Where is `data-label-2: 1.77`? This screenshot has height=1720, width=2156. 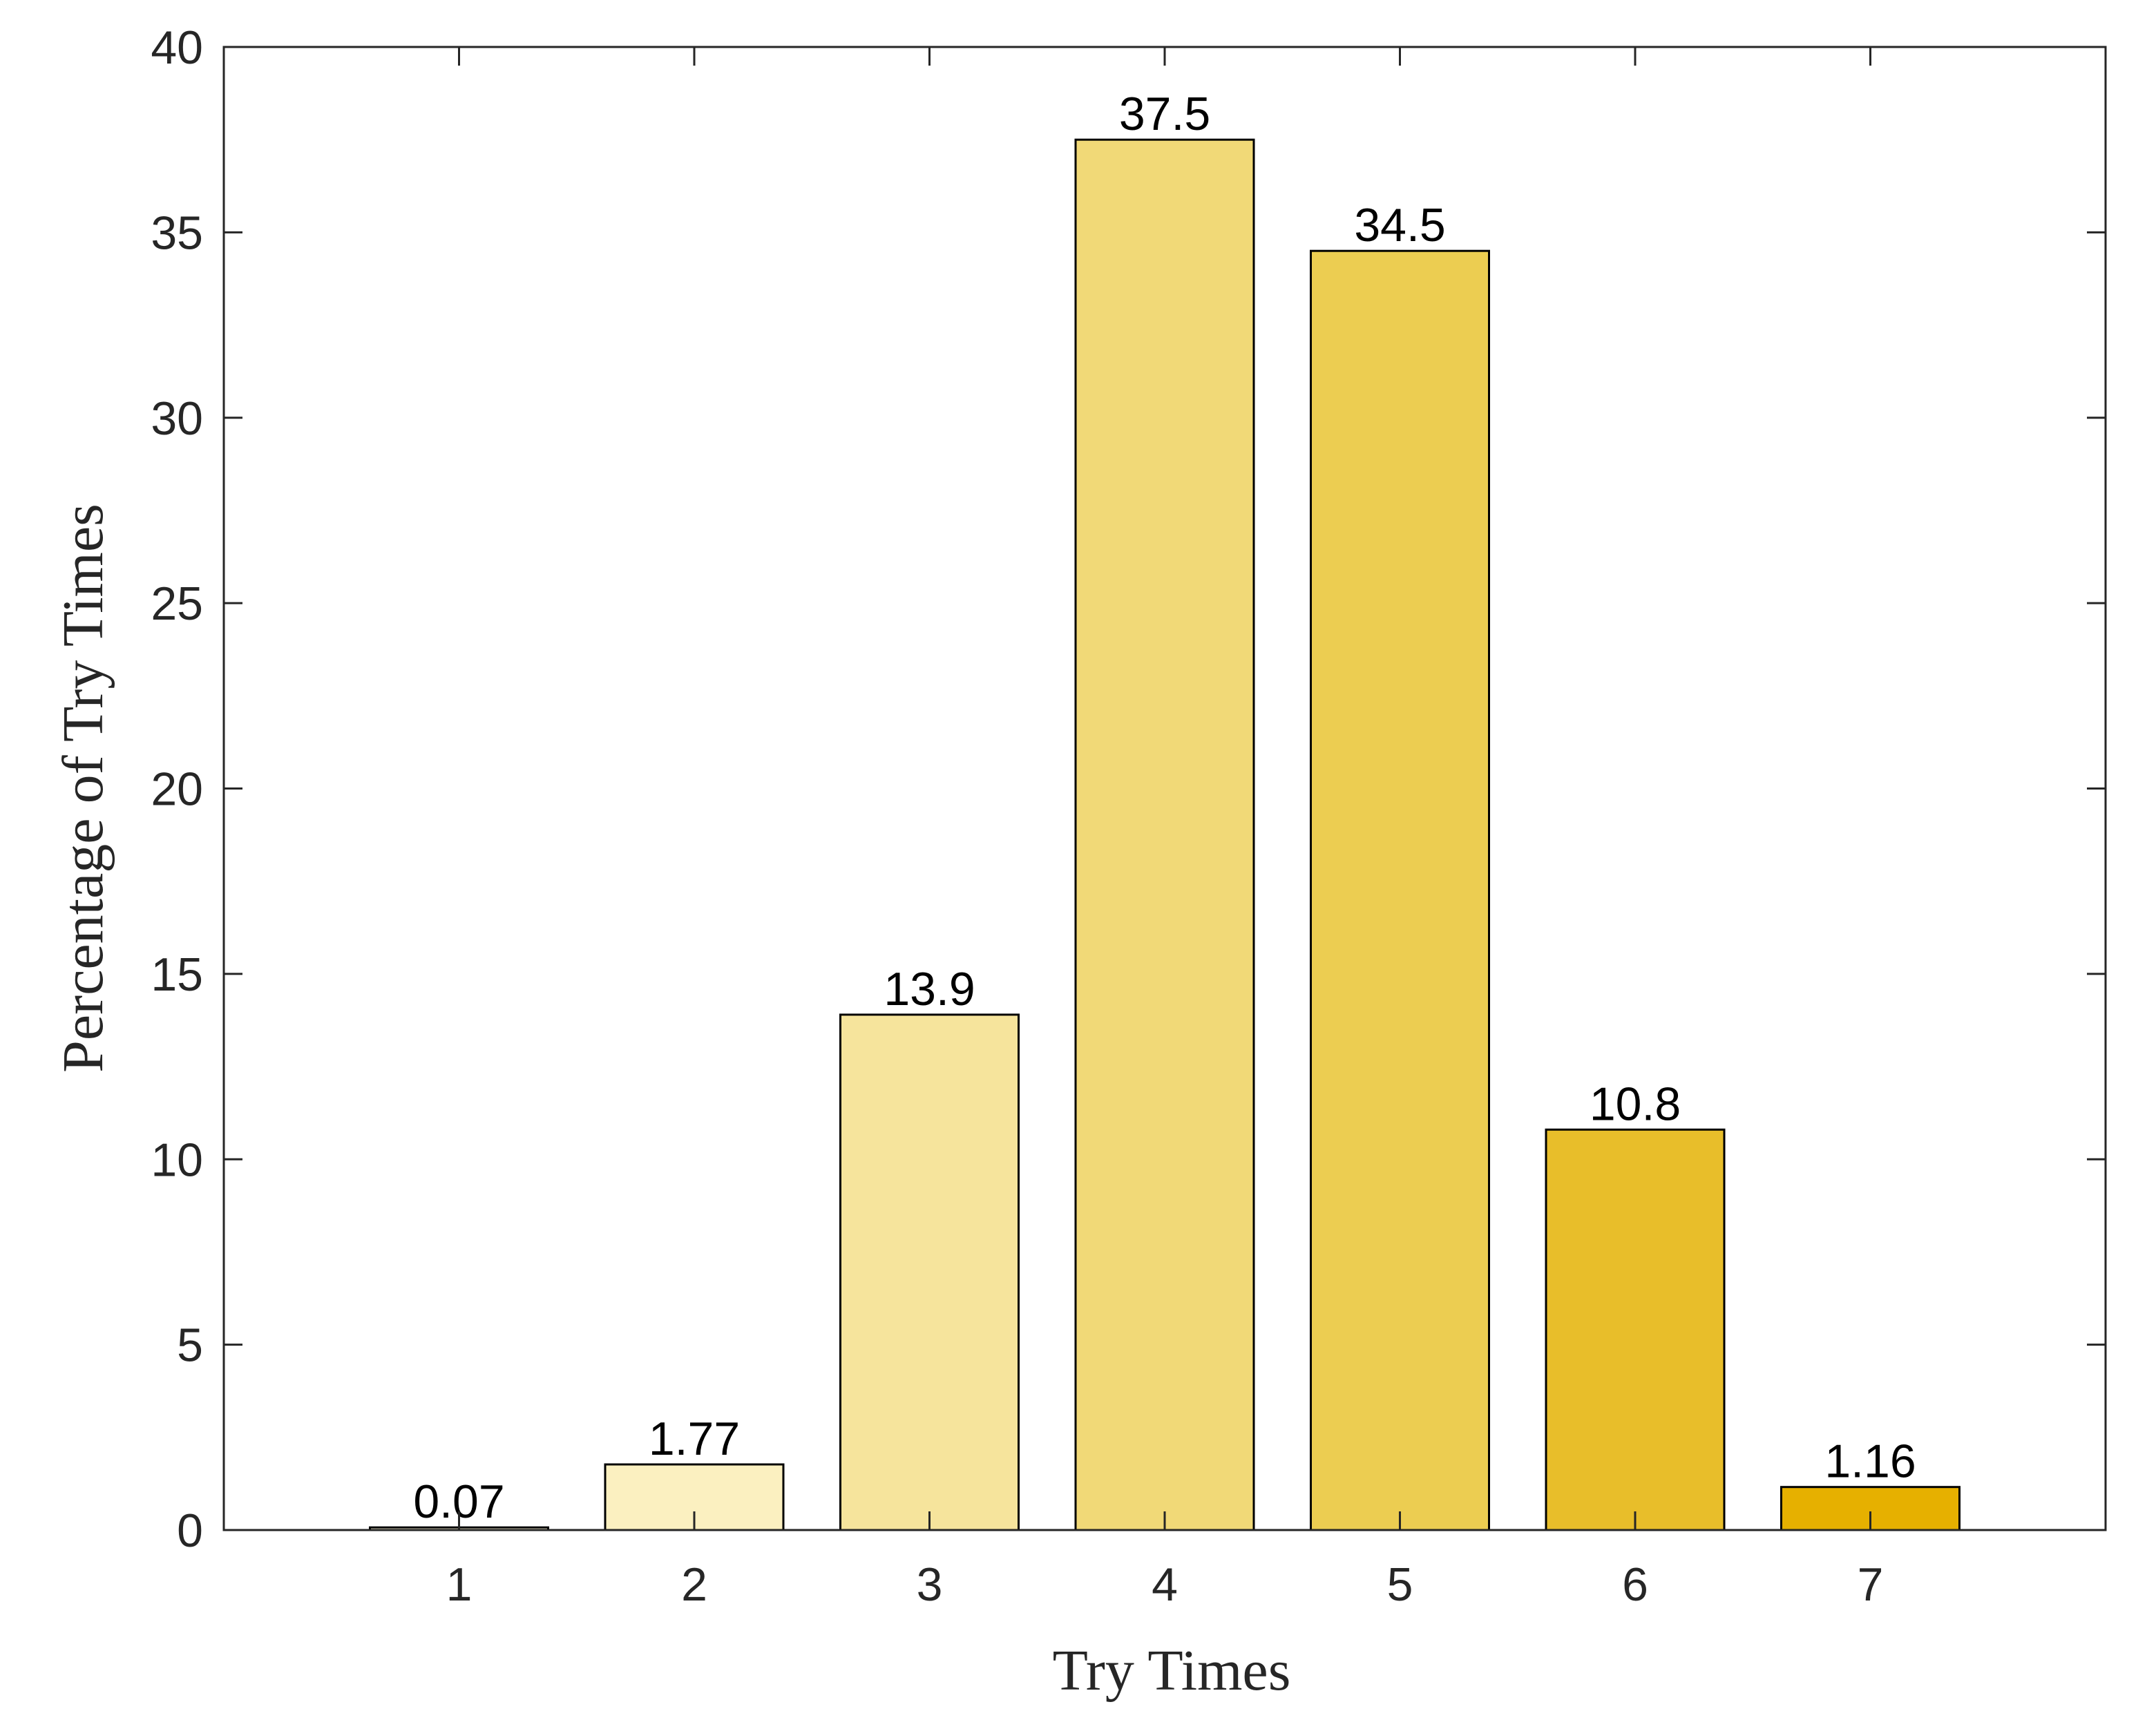
data-label-2: 1.77 is located at coordinates (694, 1439).